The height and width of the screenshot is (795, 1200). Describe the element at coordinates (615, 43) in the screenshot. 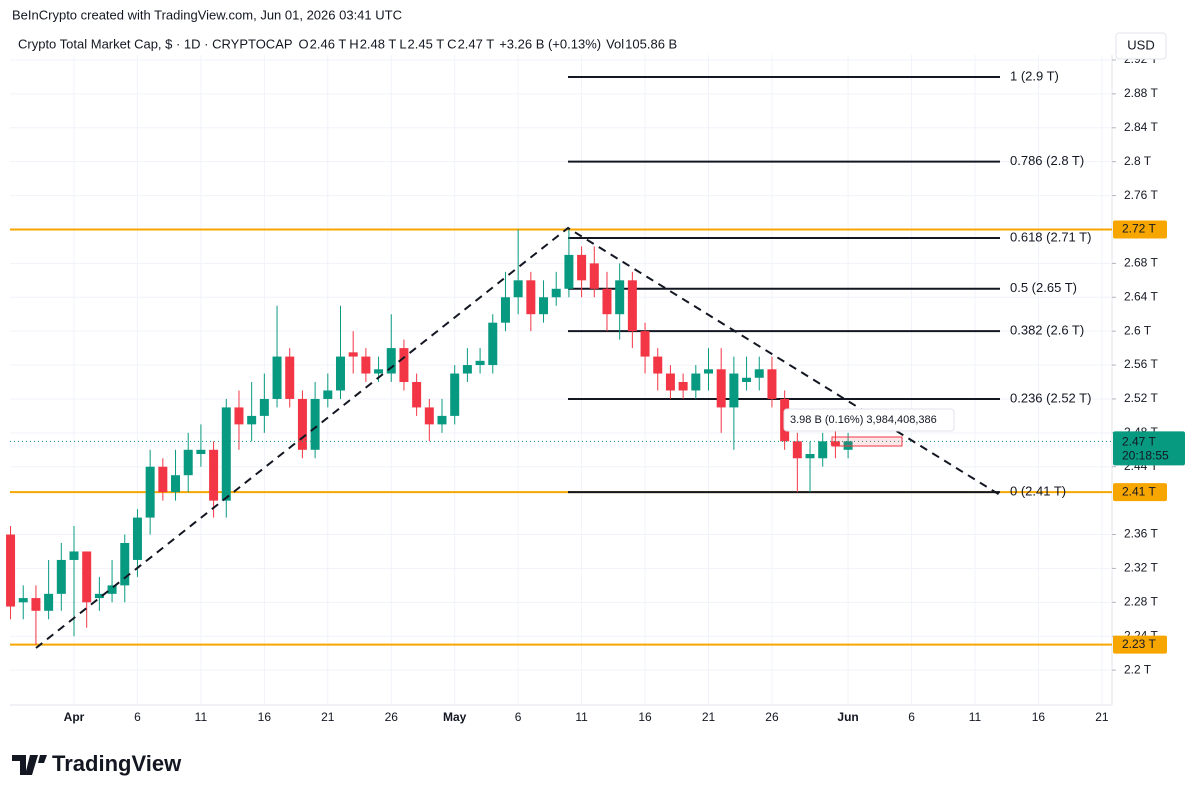

I see `legend-key: Vol` at that location.